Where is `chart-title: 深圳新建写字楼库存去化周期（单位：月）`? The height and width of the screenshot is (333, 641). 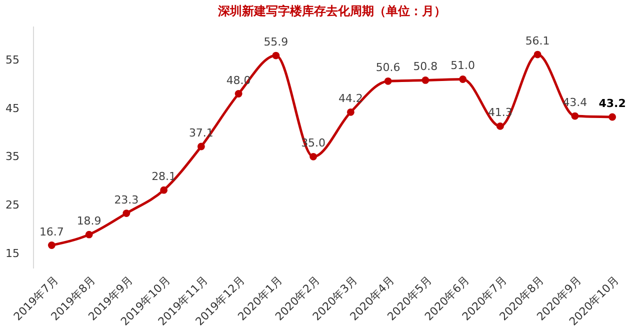
chart-title: 深圳新建写字楼库存去化周期（单位：月） is located at coordinates (331, 11).